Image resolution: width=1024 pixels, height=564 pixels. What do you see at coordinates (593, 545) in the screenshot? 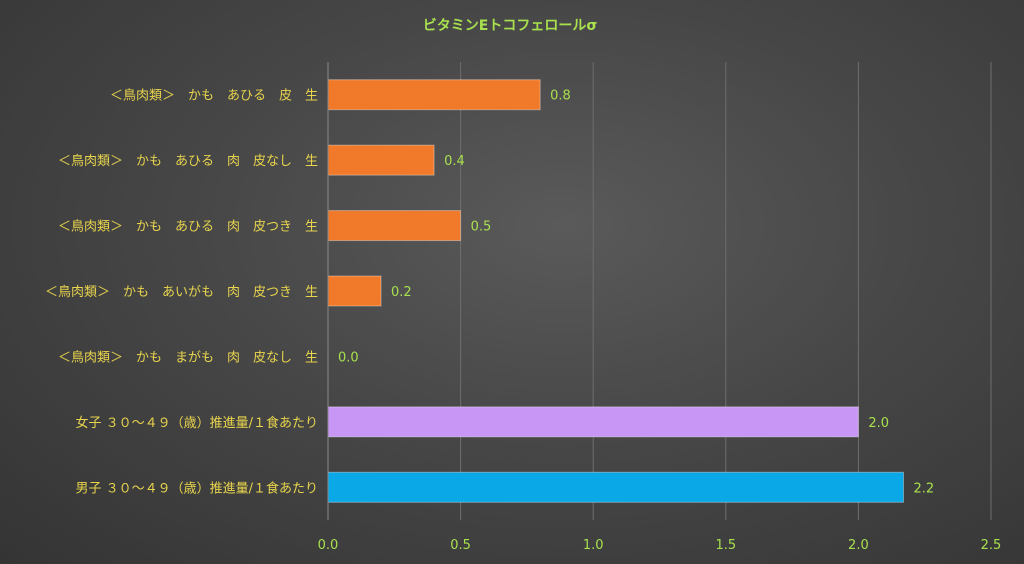
I see `x-tick-label: 1.0` at bounding box center [593, 545].